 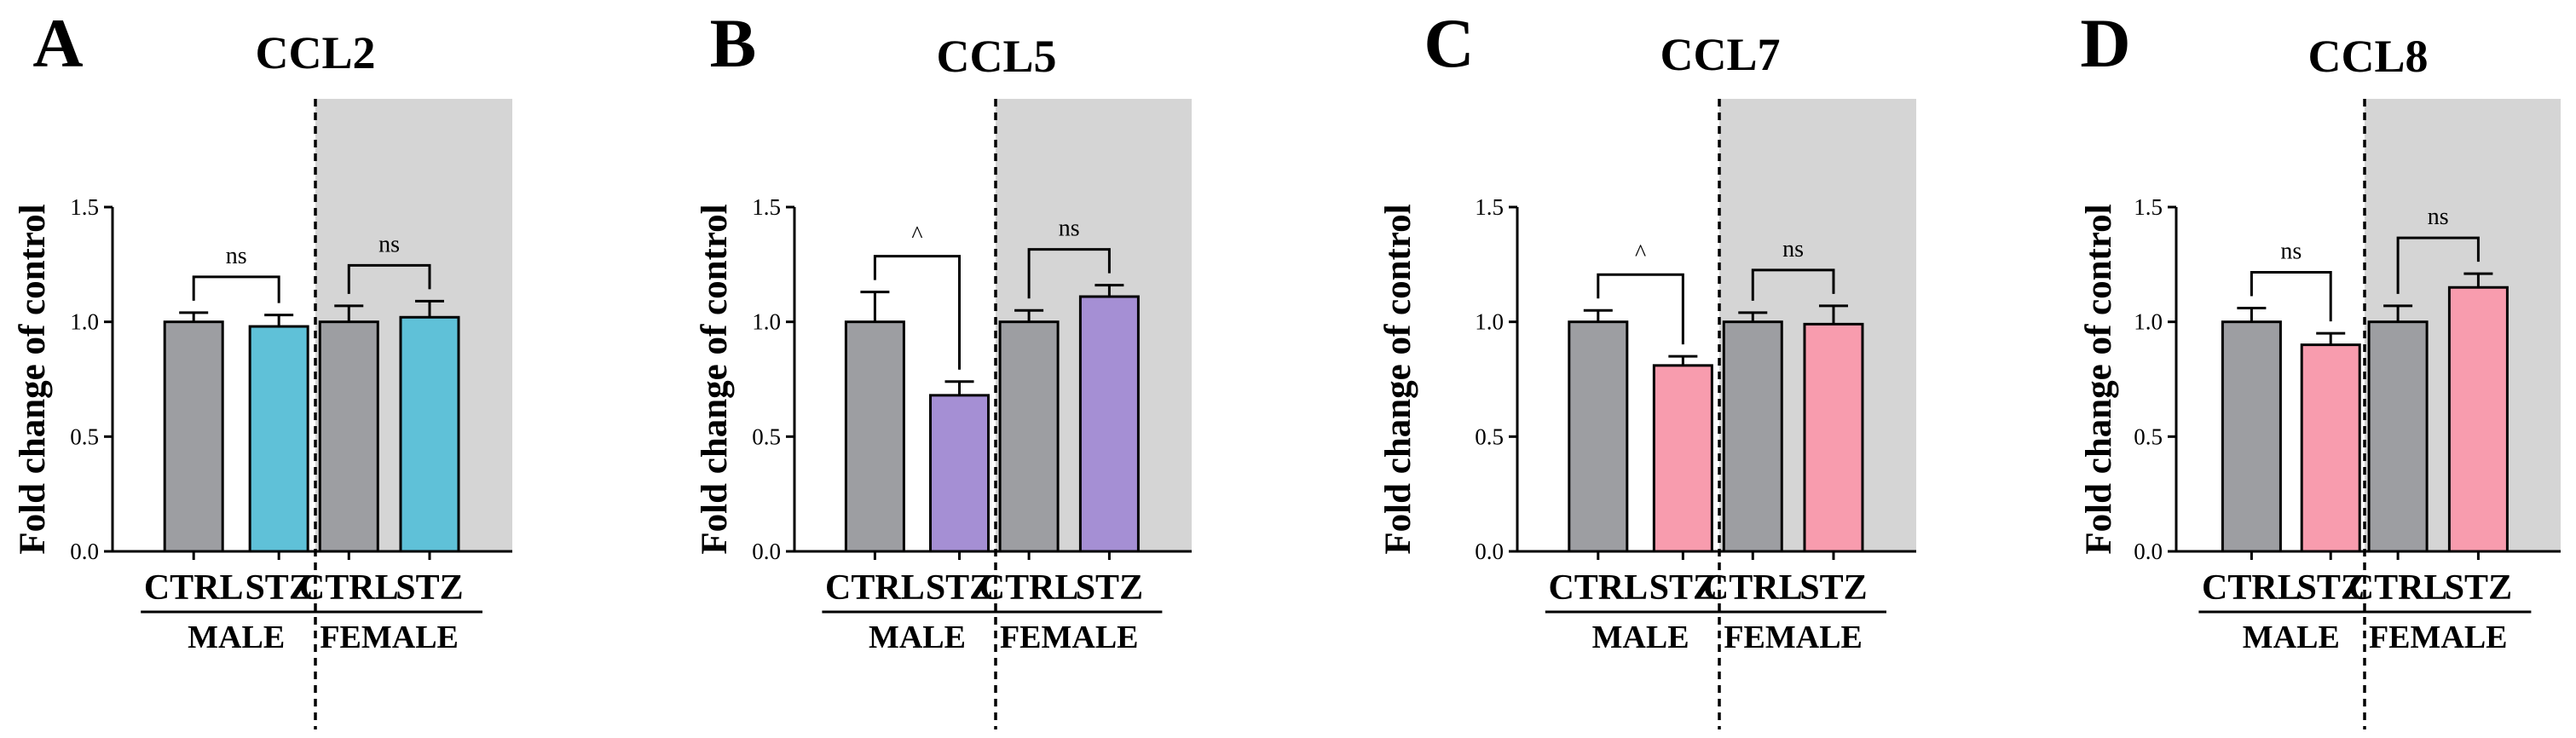 I want to click on panel-title: CCL8, so click(x=2367, y=57).